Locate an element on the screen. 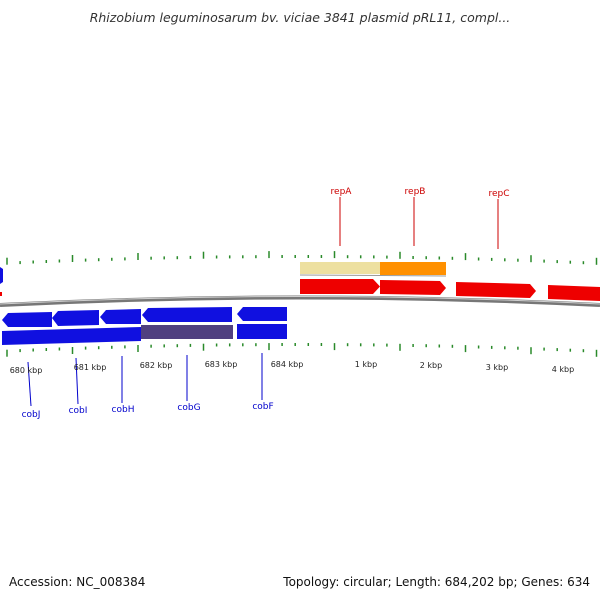 Image resolution: width=600 pixels, height=600 pixels. scale-label: 2 kbp is located at coordinates (431, 365).